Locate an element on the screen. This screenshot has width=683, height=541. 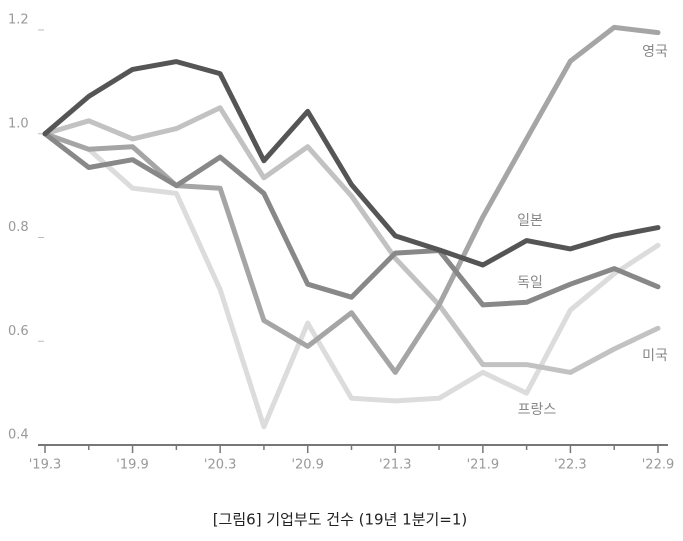
x-tick-label: '19.3 is located at coordinates (45, 465).